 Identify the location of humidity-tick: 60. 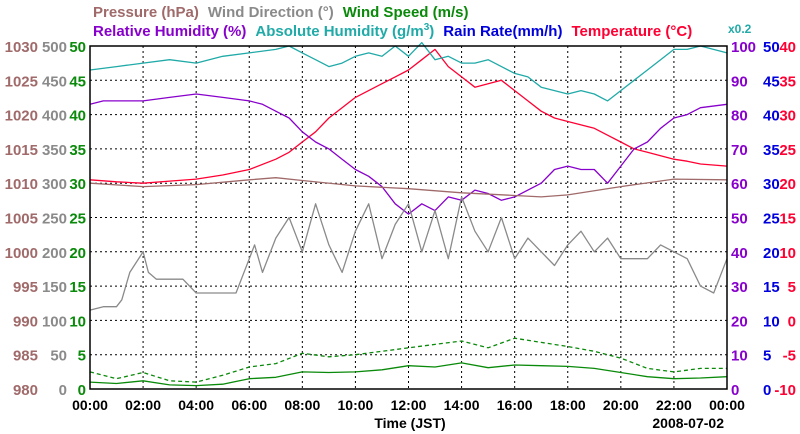
(739, 184).